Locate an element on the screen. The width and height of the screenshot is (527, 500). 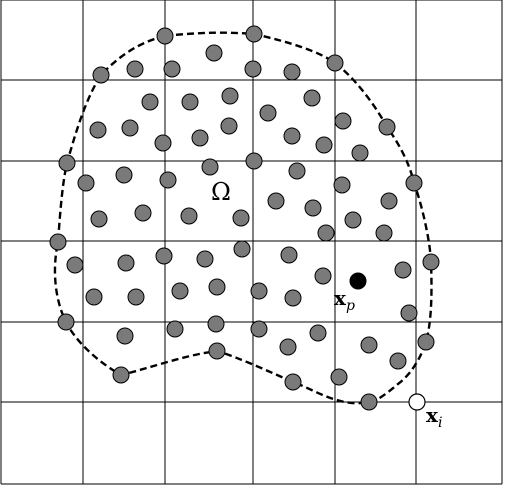
node-label-main: x is located at coordinates (432, 415).